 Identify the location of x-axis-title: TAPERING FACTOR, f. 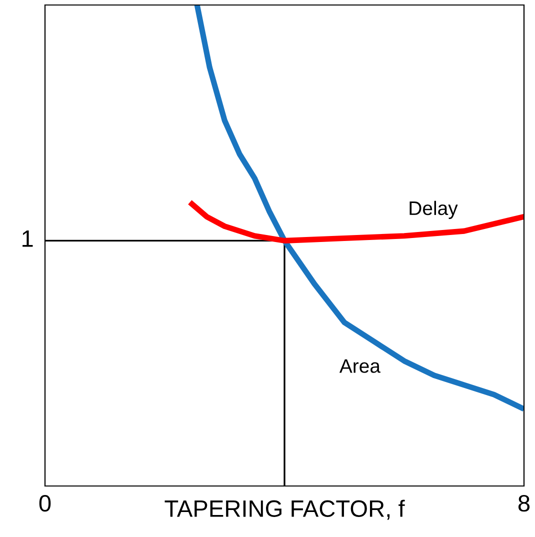
(284, 510).